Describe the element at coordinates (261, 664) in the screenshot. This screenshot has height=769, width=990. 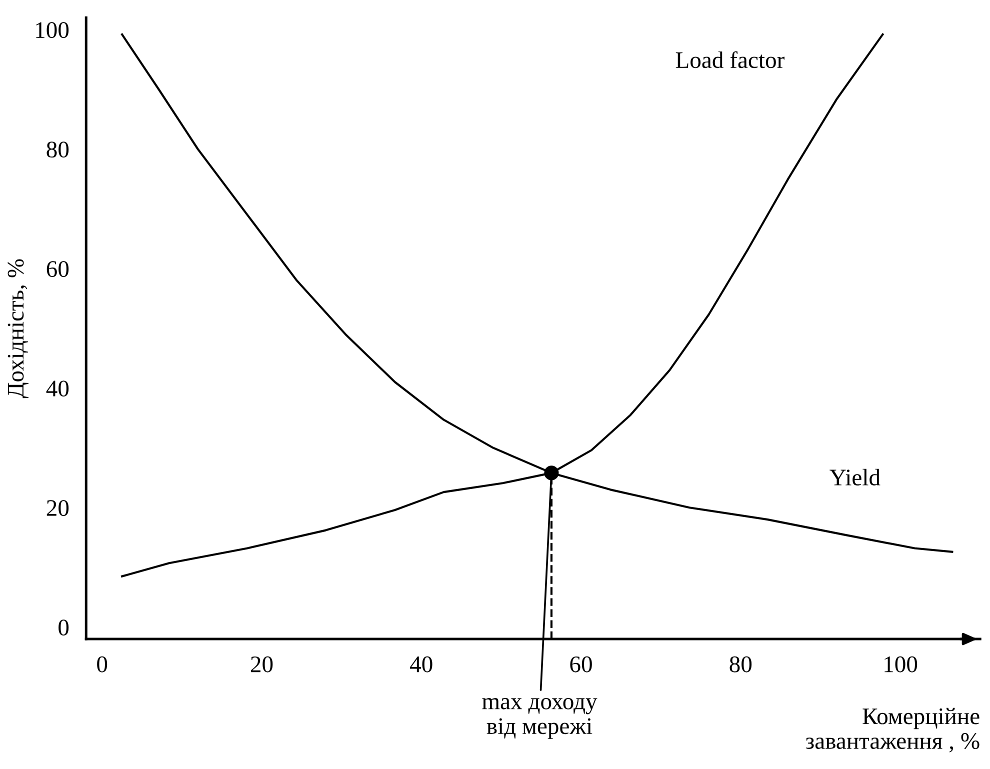
I see `x-tick-label: 20` at that location.